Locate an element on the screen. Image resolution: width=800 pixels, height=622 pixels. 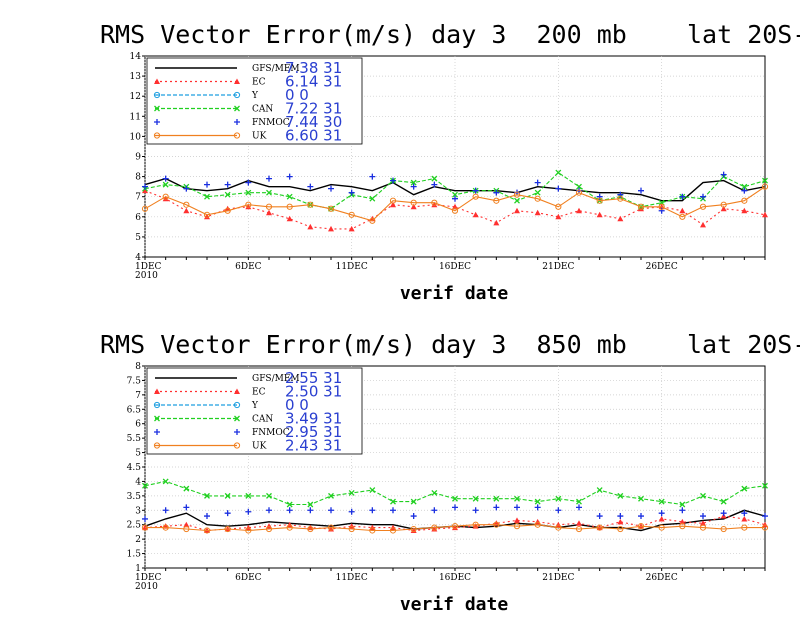
y-tick-label: 3.5 is located at coordinates (134, 497).